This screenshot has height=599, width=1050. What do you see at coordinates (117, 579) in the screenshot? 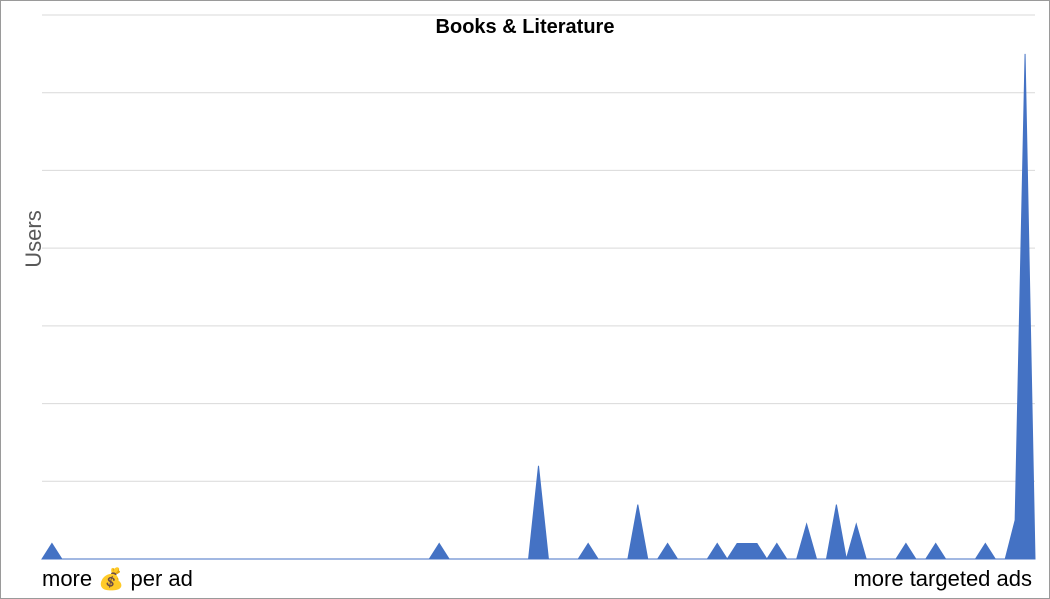
I see `x-axis-label-left: more 💰 per ad` at bounding box center [117, 579].